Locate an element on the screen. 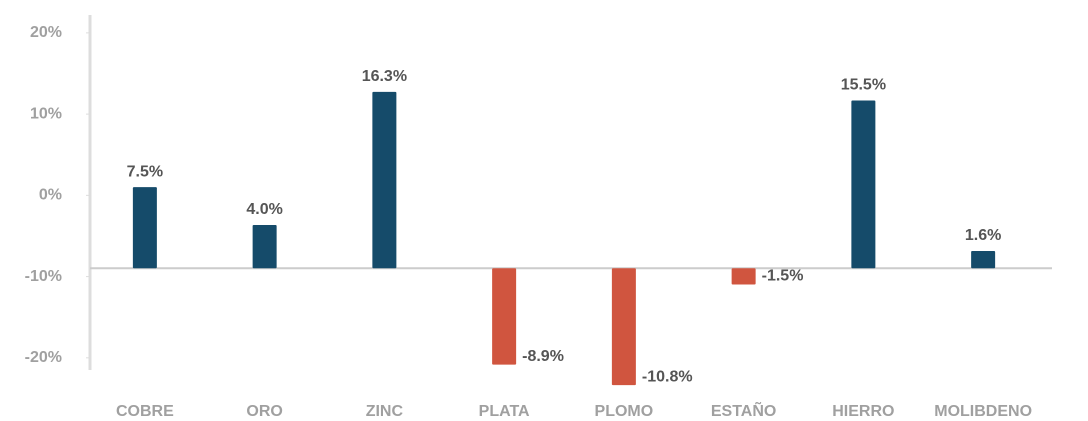  x-tick-label: COBRE is located at coordinates (145, 411).